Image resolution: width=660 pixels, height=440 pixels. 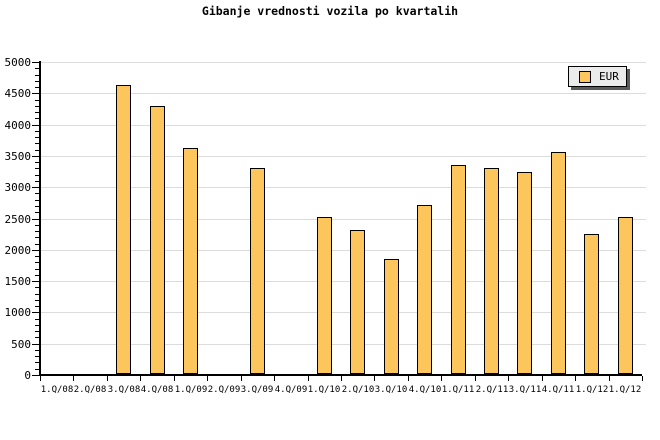 I want to click on chart-title: Gibanje vrednosti vozila po kvartalih, so click(x=330, y=11).